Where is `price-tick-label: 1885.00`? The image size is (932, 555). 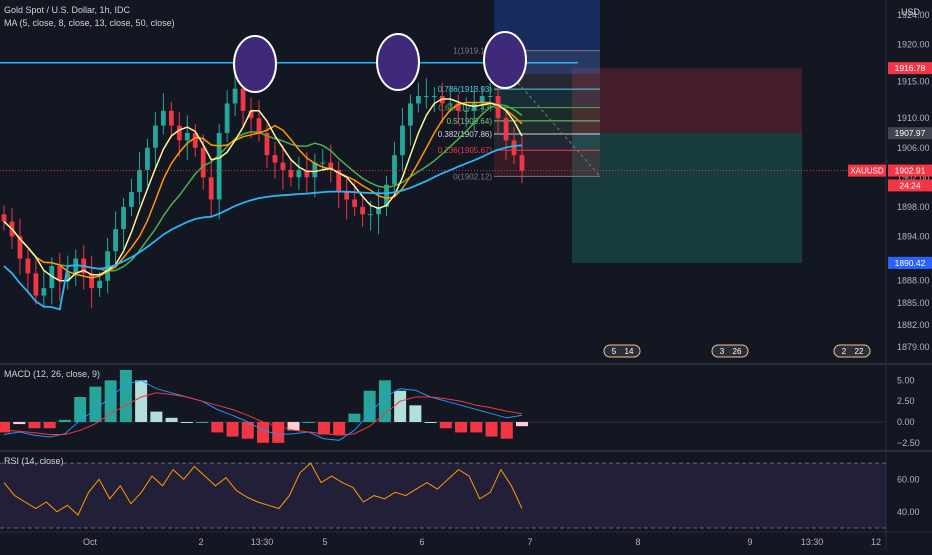
price-tick-label: 1885.00 is located at coordinates (913, 303).